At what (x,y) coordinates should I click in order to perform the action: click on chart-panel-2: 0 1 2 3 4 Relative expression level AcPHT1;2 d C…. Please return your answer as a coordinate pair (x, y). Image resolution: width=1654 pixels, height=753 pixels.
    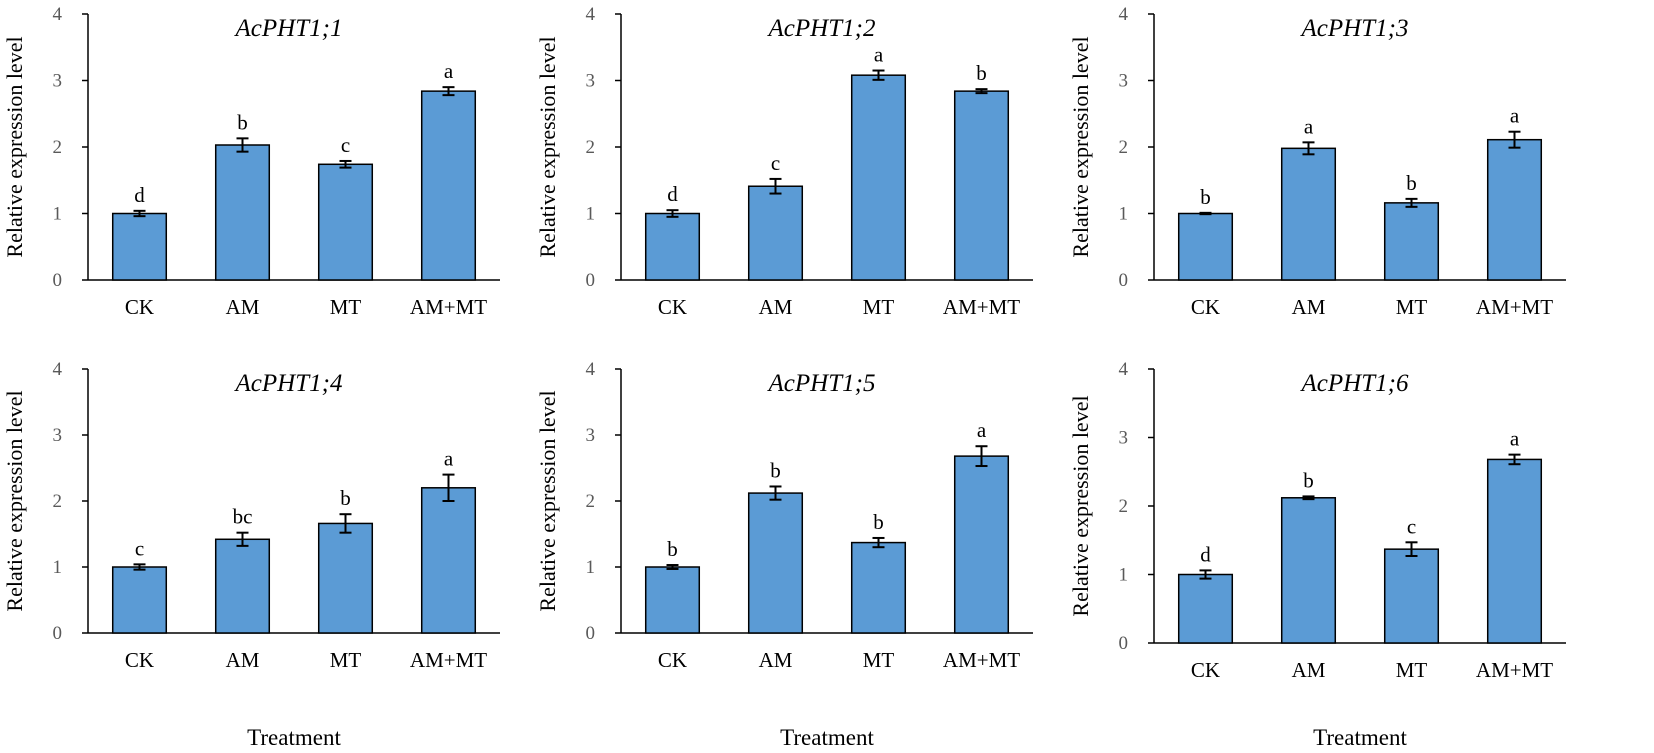
    Looking at the image, I should click on (784, 161).